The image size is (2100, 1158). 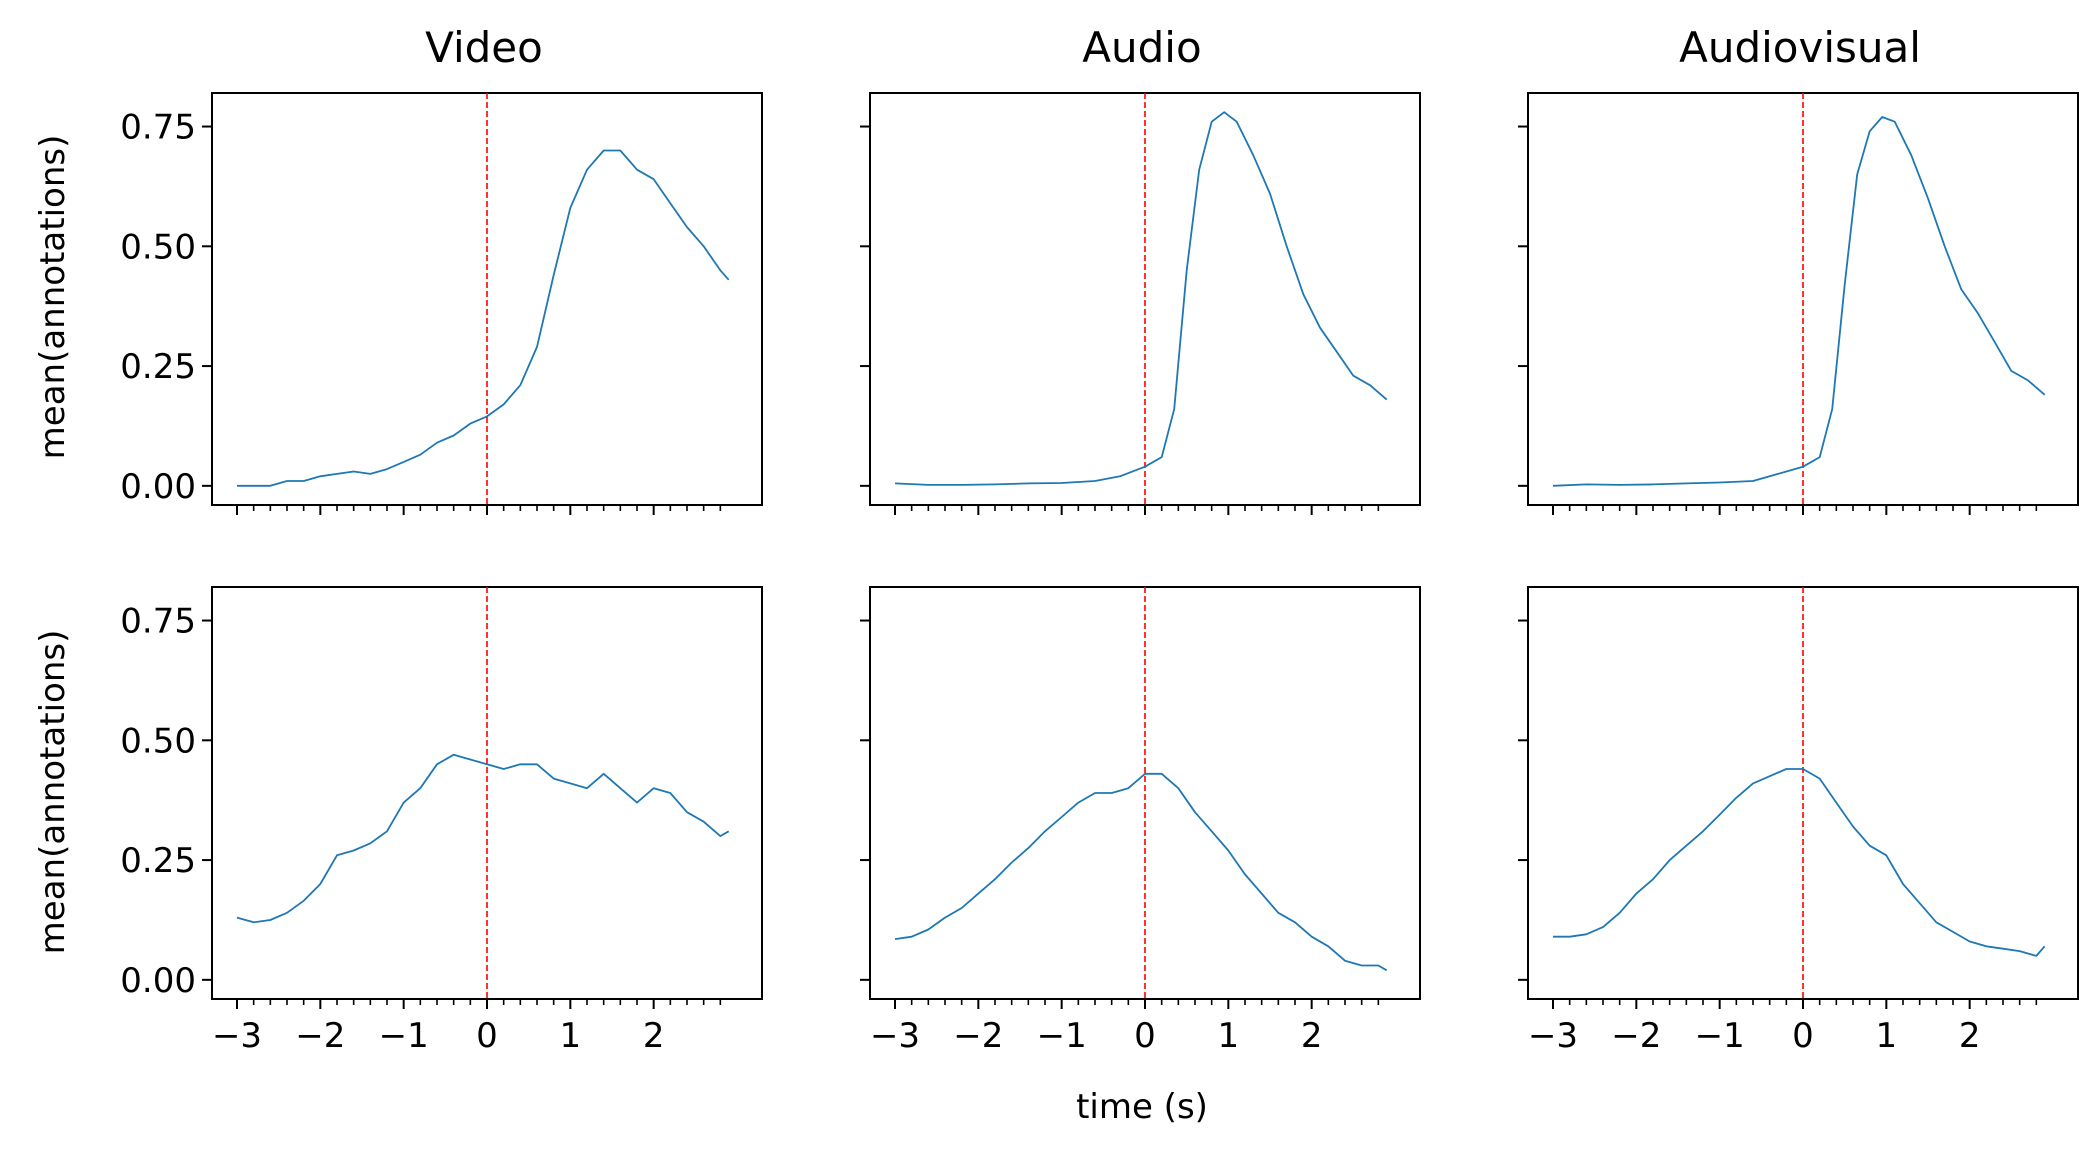 What do you see at coordinates (1141, 47) in the screenshot?
I see `column-title-audio: Audio` at bounding box center [1141, 47].